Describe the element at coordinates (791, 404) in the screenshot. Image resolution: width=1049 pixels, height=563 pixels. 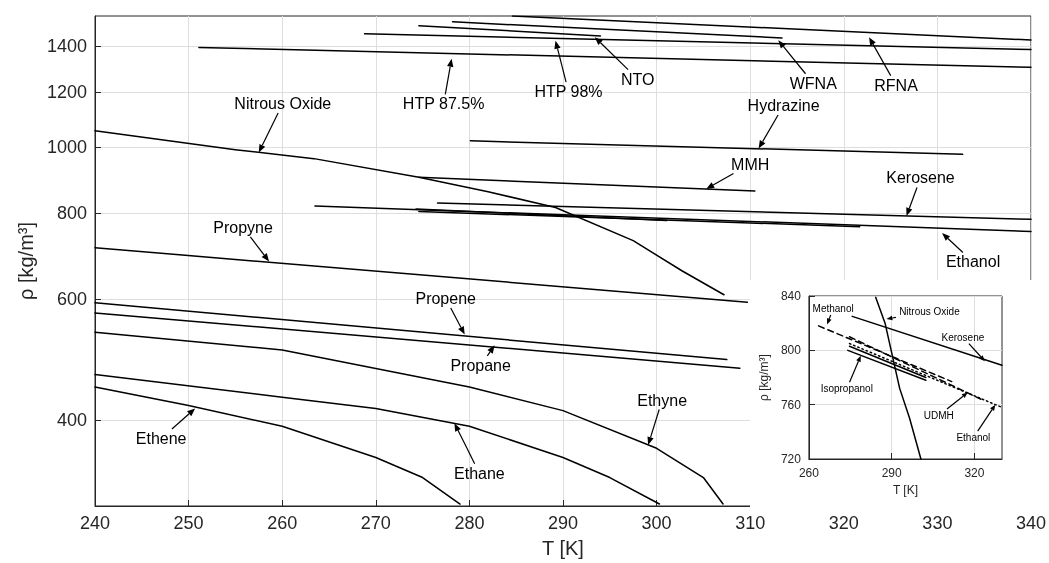
I see `y-tick-label: 760` at that location.